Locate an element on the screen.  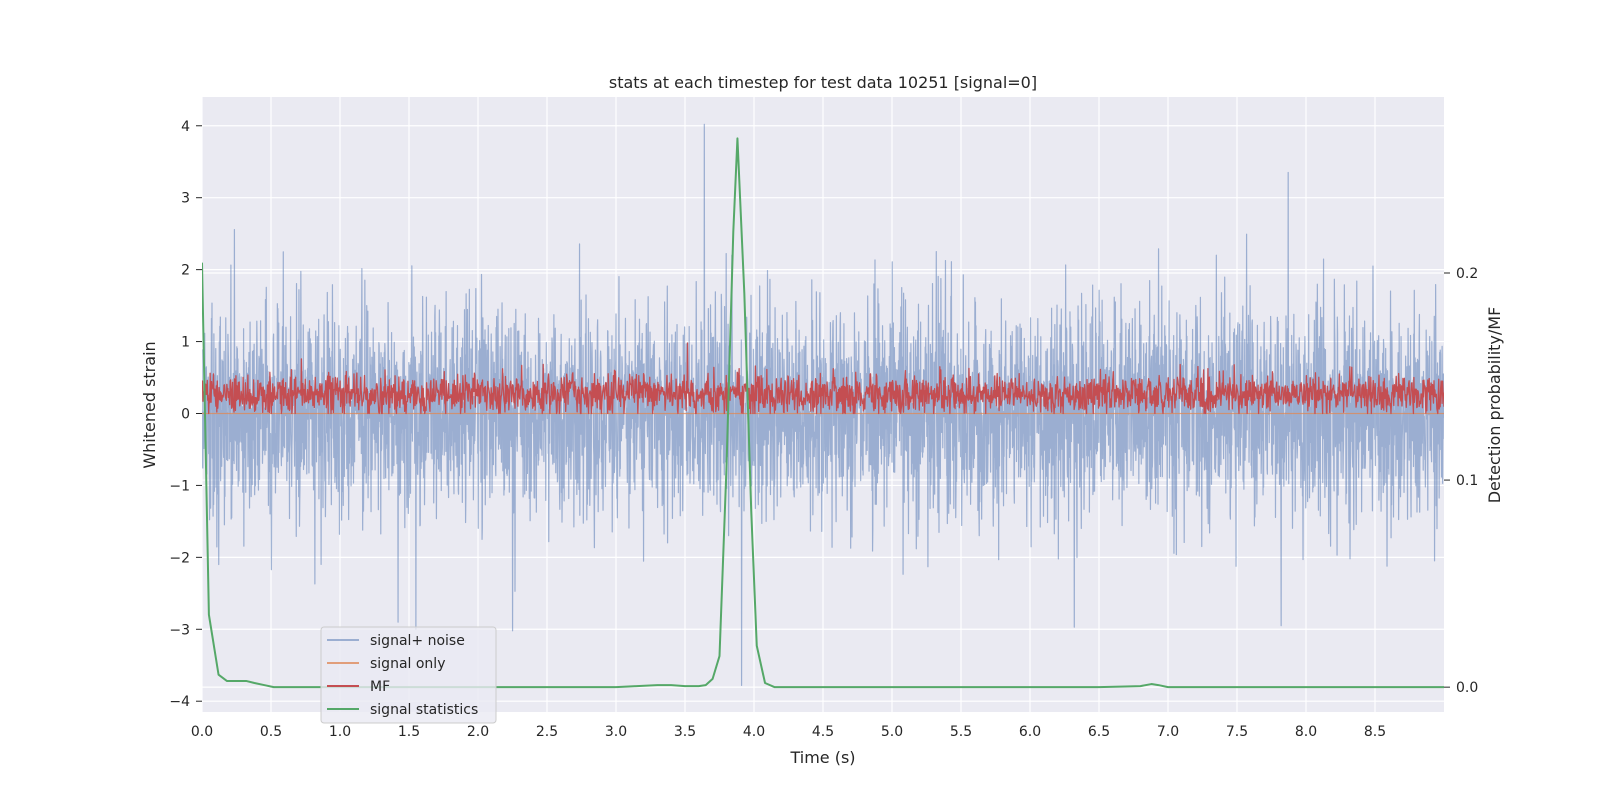
legend-label-mf: MF is located at coordinates (380, 687).